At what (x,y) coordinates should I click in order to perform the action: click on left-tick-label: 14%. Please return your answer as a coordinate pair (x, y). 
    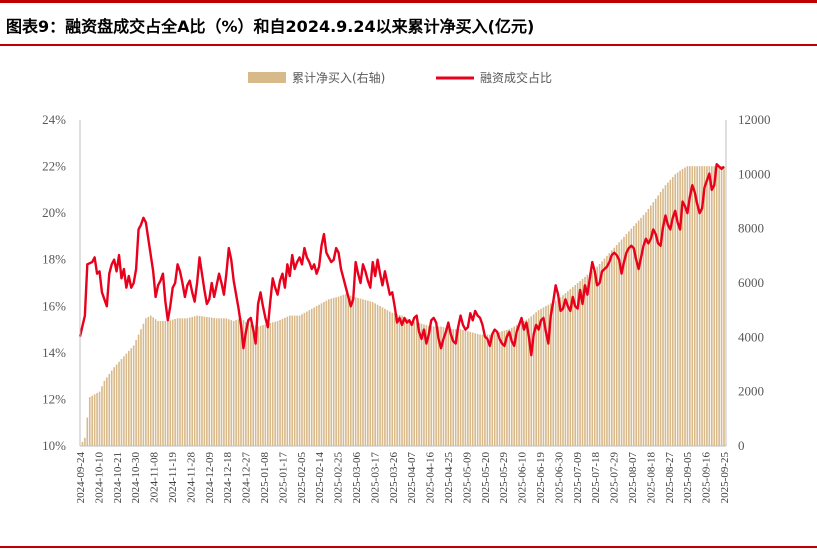
    Looking at the image, I should click on (54, 352).